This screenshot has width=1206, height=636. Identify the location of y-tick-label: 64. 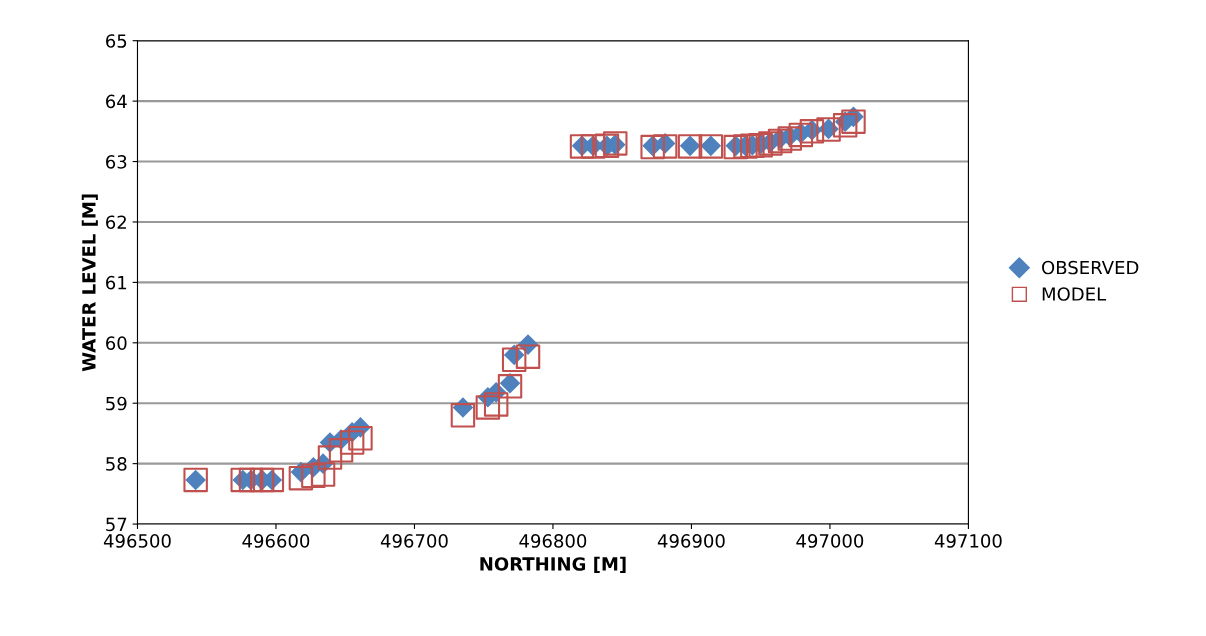
(116, 101).